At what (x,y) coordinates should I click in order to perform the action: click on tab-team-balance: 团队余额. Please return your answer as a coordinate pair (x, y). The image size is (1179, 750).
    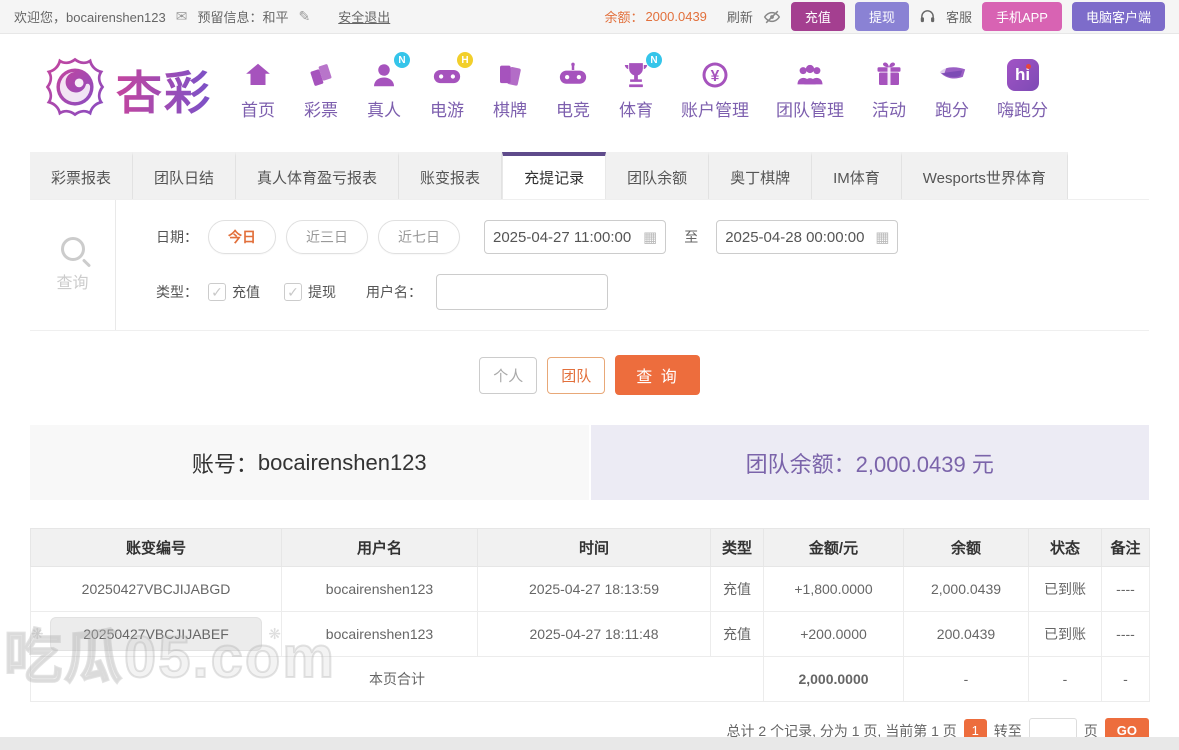
    Looking at the image, I should click on (658, 175).